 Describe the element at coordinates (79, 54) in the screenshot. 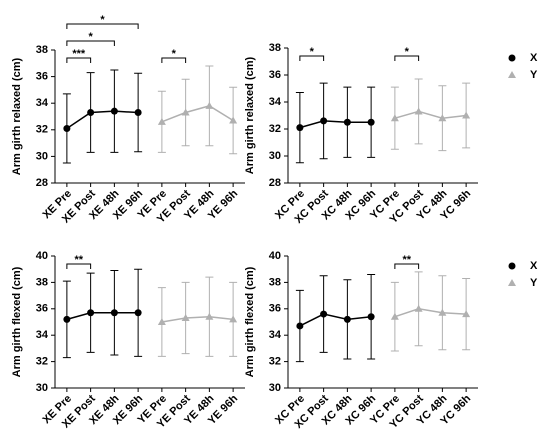

I see `significance-label: ***` at that location.